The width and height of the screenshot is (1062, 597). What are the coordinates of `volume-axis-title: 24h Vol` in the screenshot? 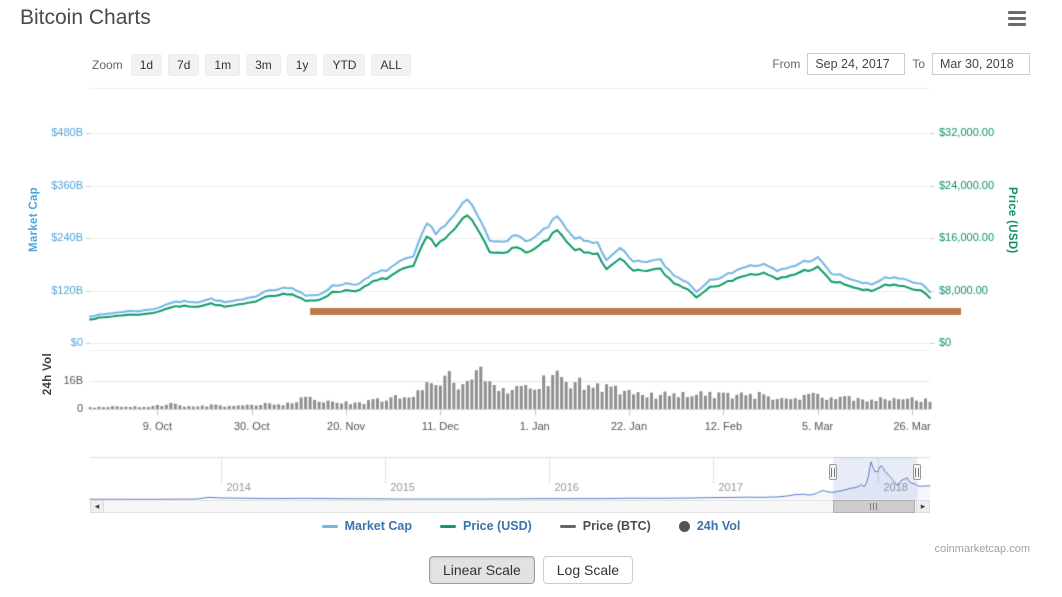 It's located at (48, 374).